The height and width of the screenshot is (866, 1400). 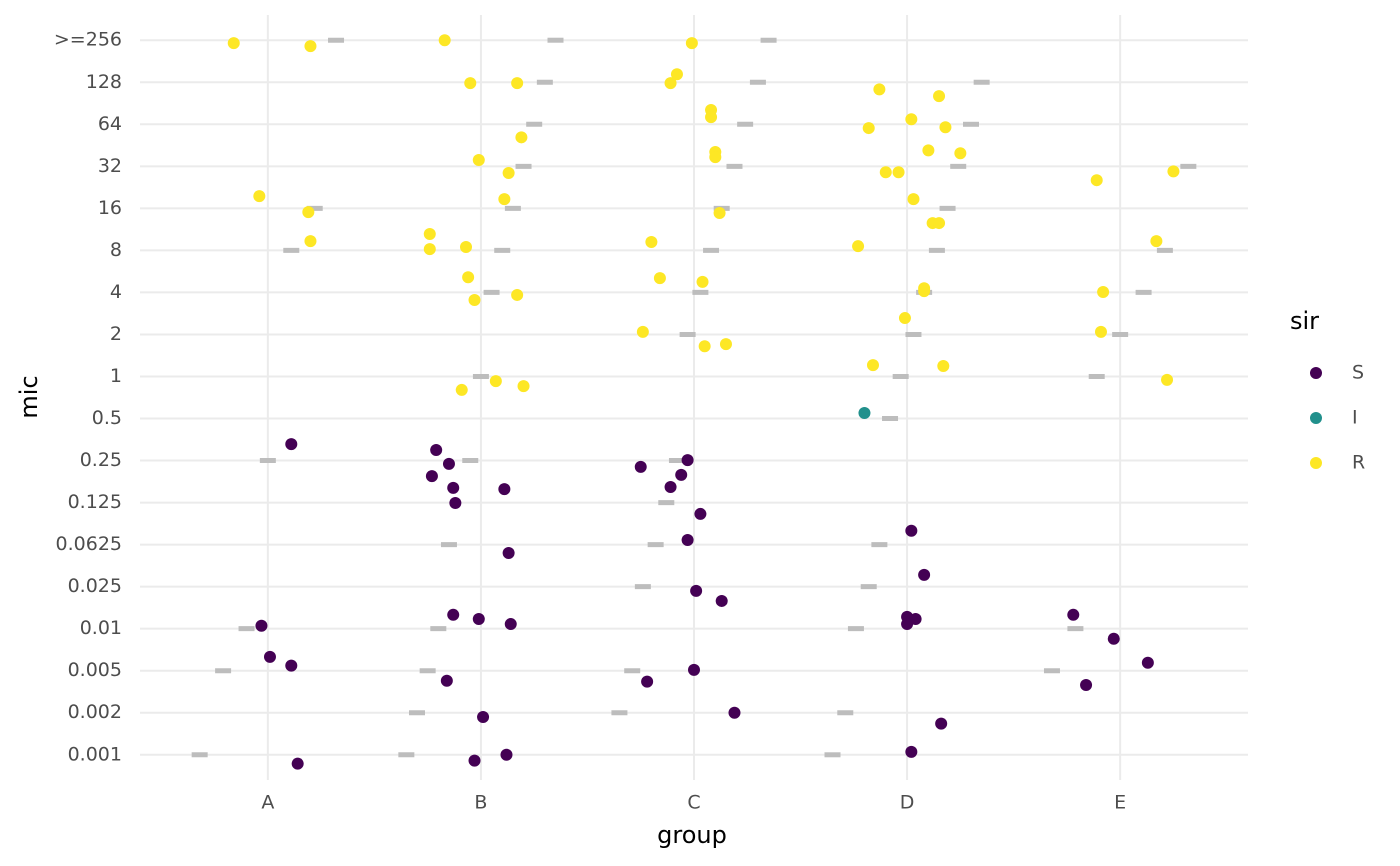 What do you see at coordinates (107, 418) in the screenshot?
I see `y-tick-label: 0.5` at bounding box center [107, 418].